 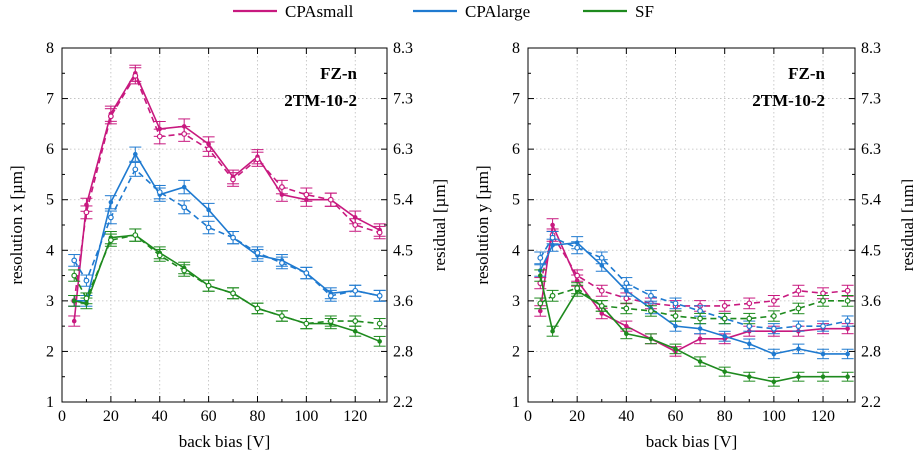 What do you see at coordinates (226, 279) in the screenshot?
I see `left-series-sf-dashed` at bounding box center [226, 279].